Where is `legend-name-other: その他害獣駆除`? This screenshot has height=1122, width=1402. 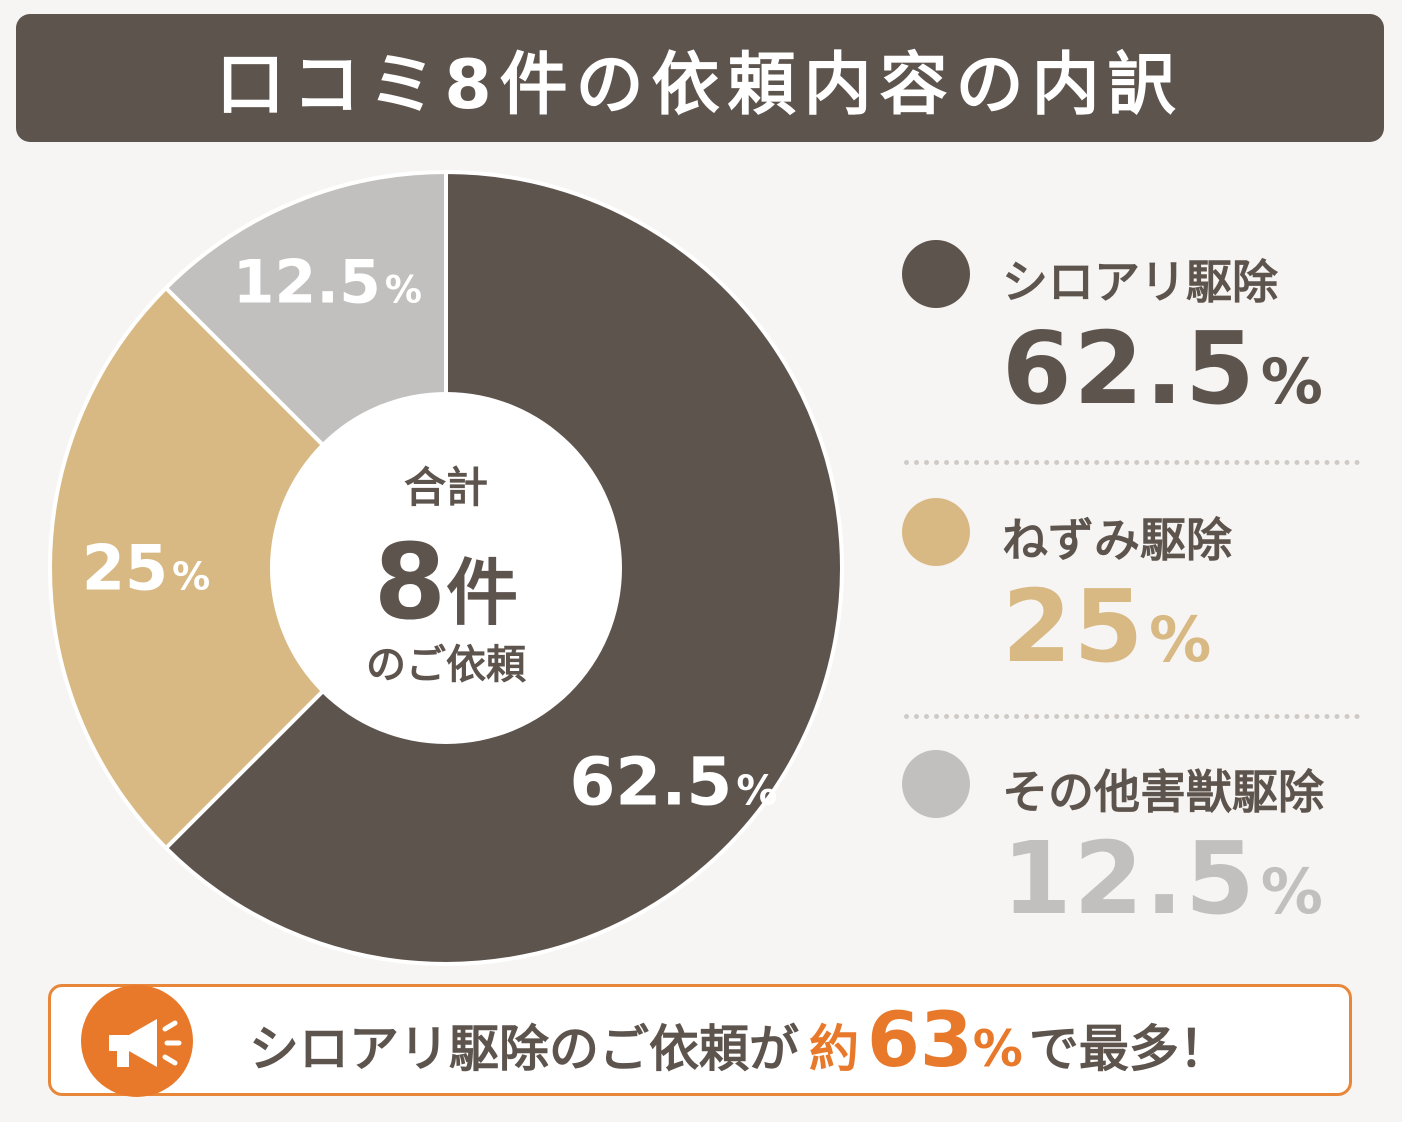
legend-name-other: その他害獣駆除 is located at coordinates (1163, 792).